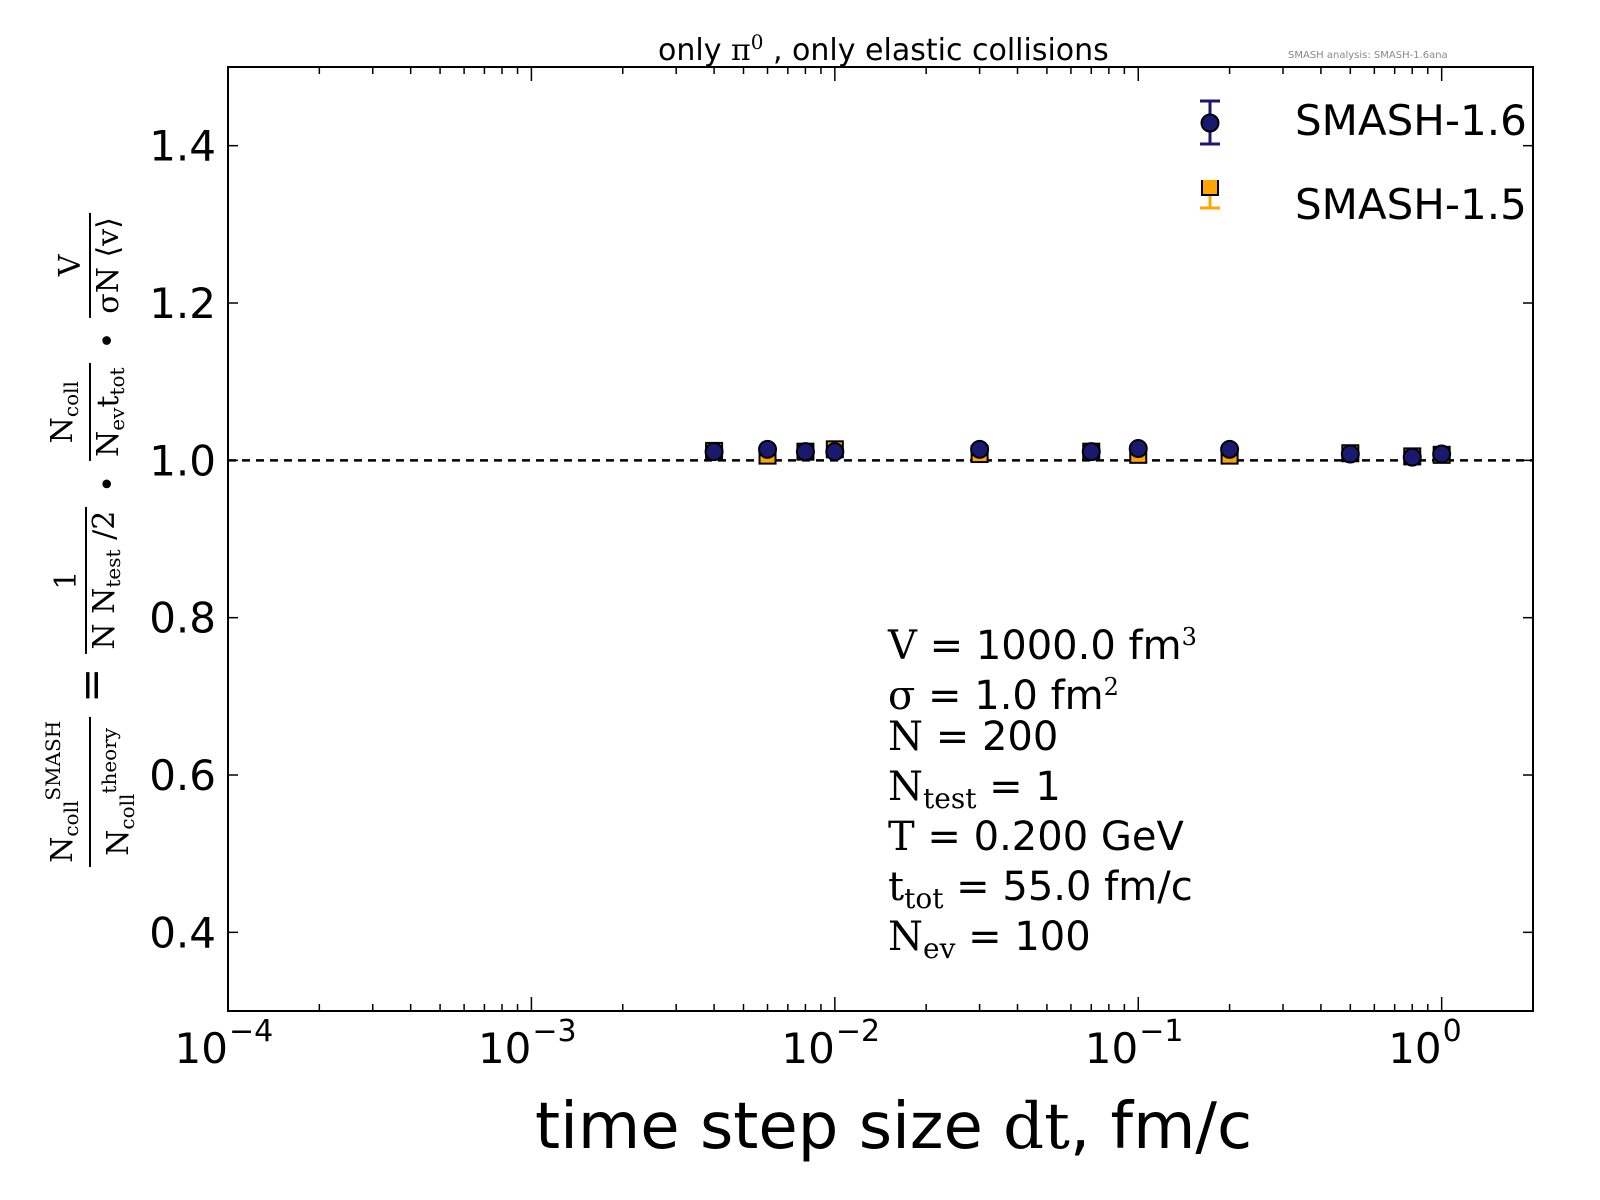 Image resolution: width=1600 pixels, height=1200 pixels. Describe the element at coordinates (1411, 204) in the screenshot. I see `legend-label: SMASH-1.5` at that location.